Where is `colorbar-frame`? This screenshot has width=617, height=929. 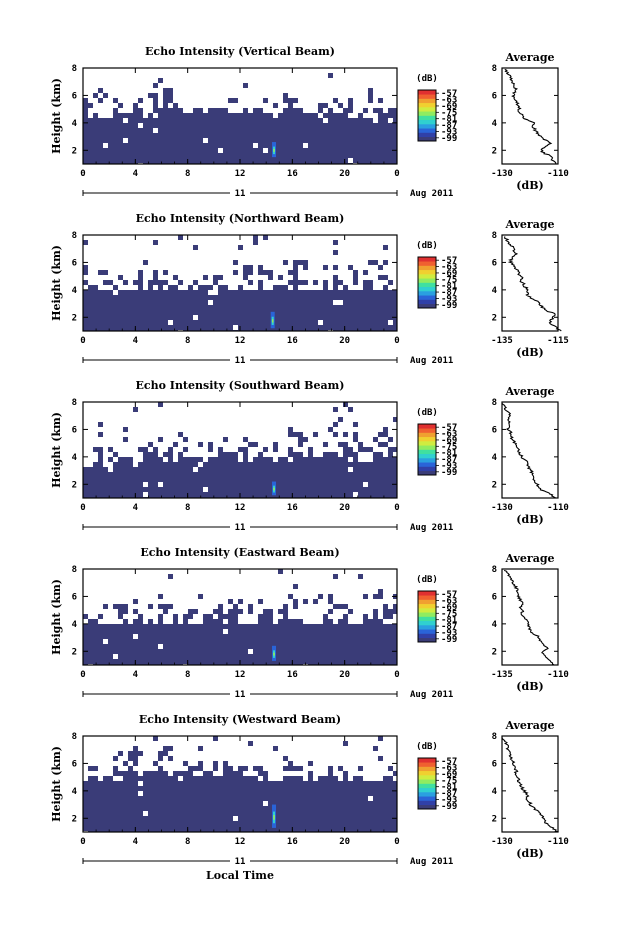 colorbar-frame is located at coordinates (427, 783).